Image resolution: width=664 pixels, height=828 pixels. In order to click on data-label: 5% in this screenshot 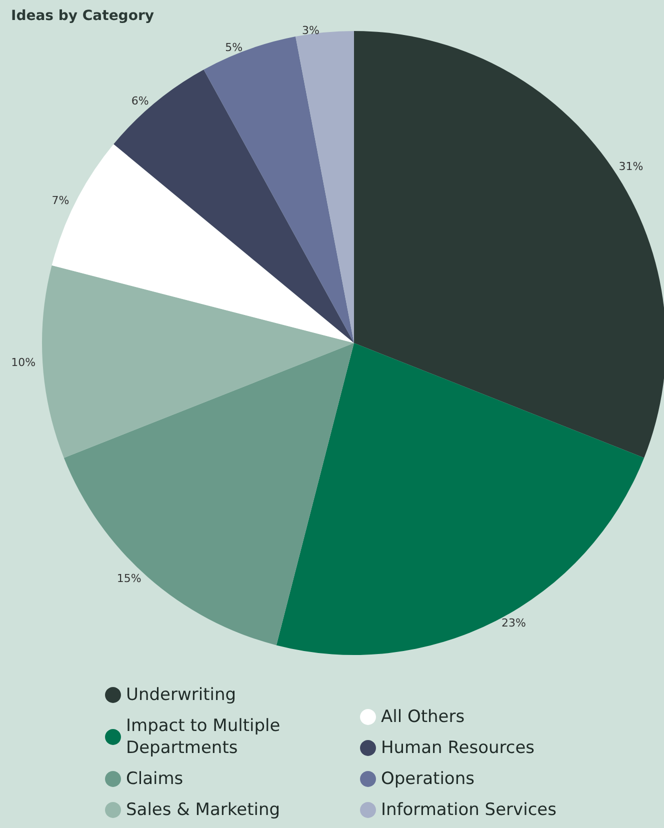, I will do `click(234, 47)`.